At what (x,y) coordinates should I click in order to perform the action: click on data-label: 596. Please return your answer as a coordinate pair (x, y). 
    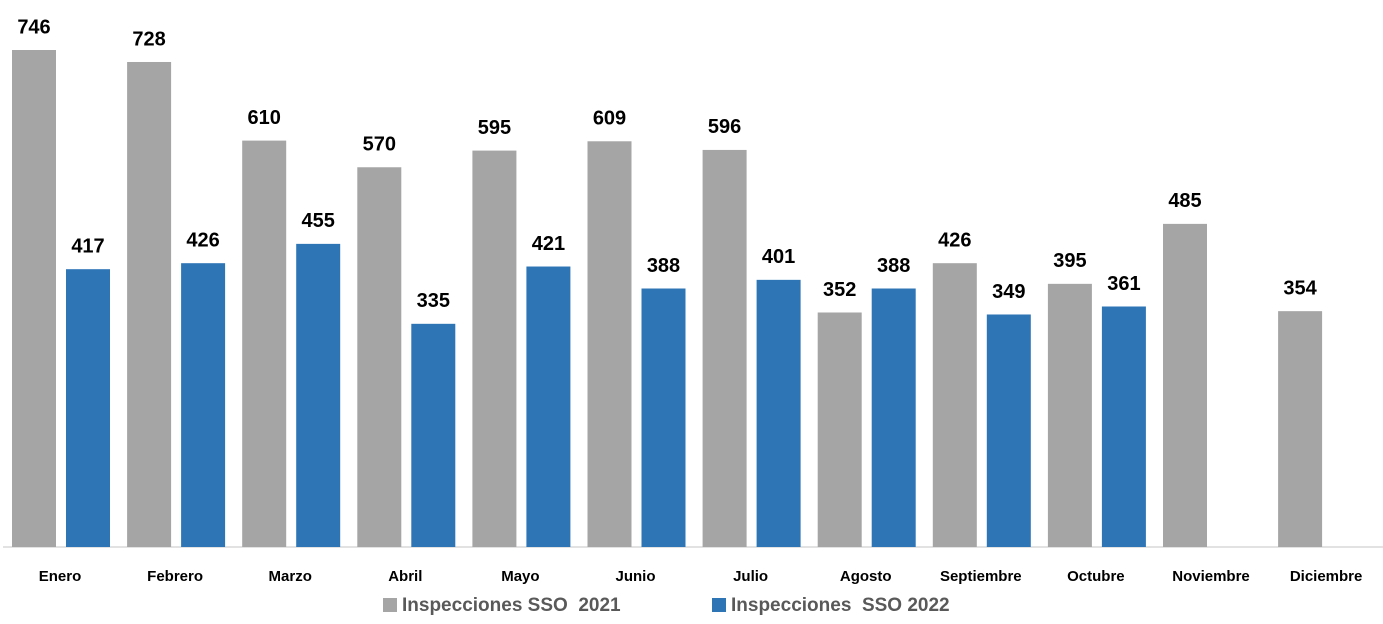
    Looking at the image, I should click on (724, 127).